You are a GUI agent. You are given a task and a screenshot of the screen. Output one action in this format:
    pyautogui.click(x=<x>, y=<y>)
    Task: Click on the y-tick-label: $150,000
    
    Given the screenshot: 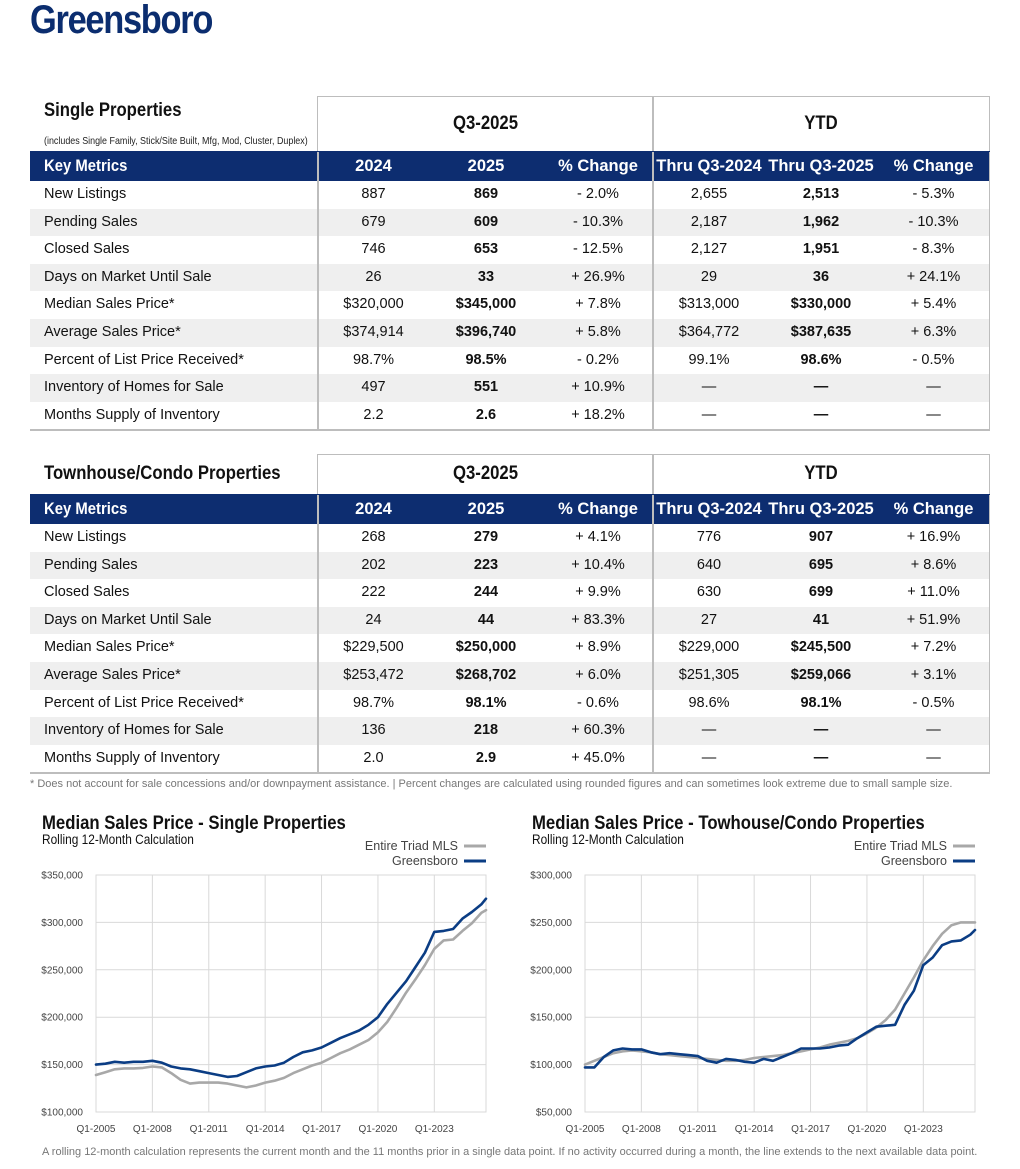 What is the action you would take?
    pyautogui.click(x=62, y=1065)
    